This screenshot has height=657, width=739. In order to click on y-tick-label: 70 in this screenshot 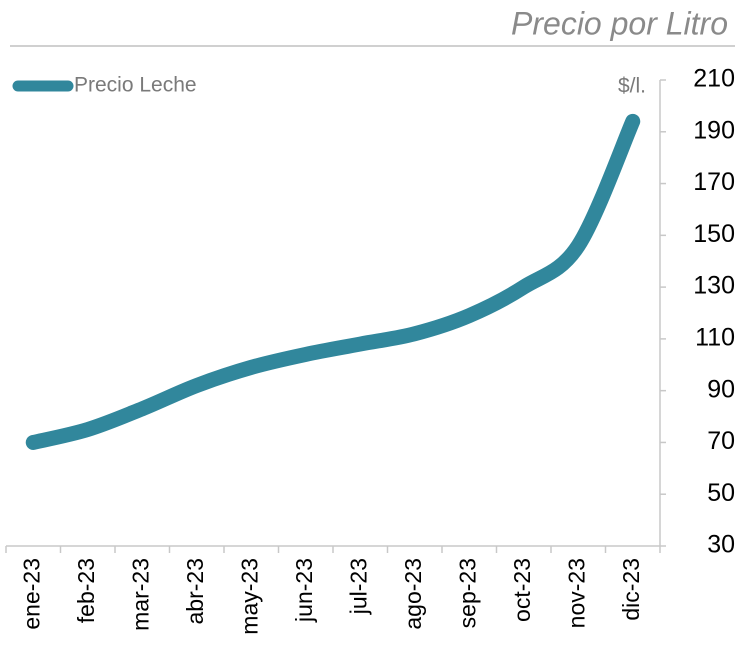, I will do `click(721, 441)`.